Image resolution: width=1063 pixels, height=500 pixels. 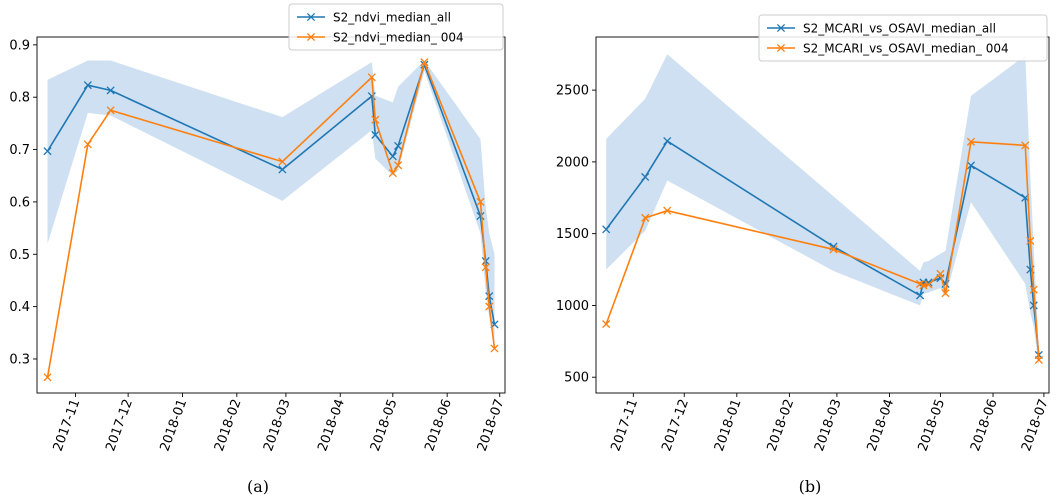 I want to click on y-axis-a: 0.3 0.4 0.5 0.6 0.7 0.8 0.9, so click(x=23, y=202).